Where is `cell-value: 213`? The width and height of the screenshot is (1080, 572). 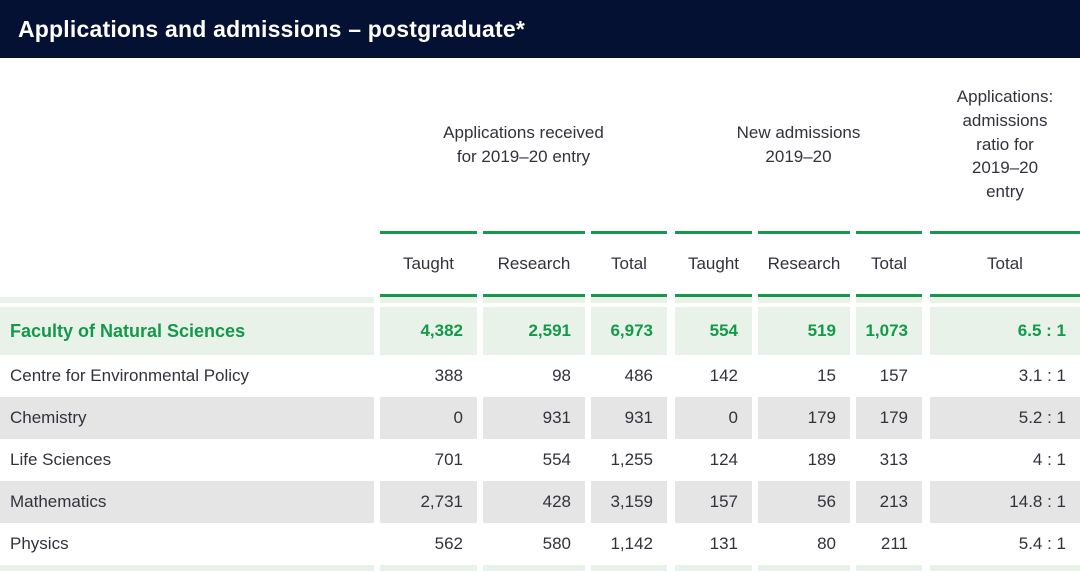 cell-value: 213 is located at coordinates (889, 502).